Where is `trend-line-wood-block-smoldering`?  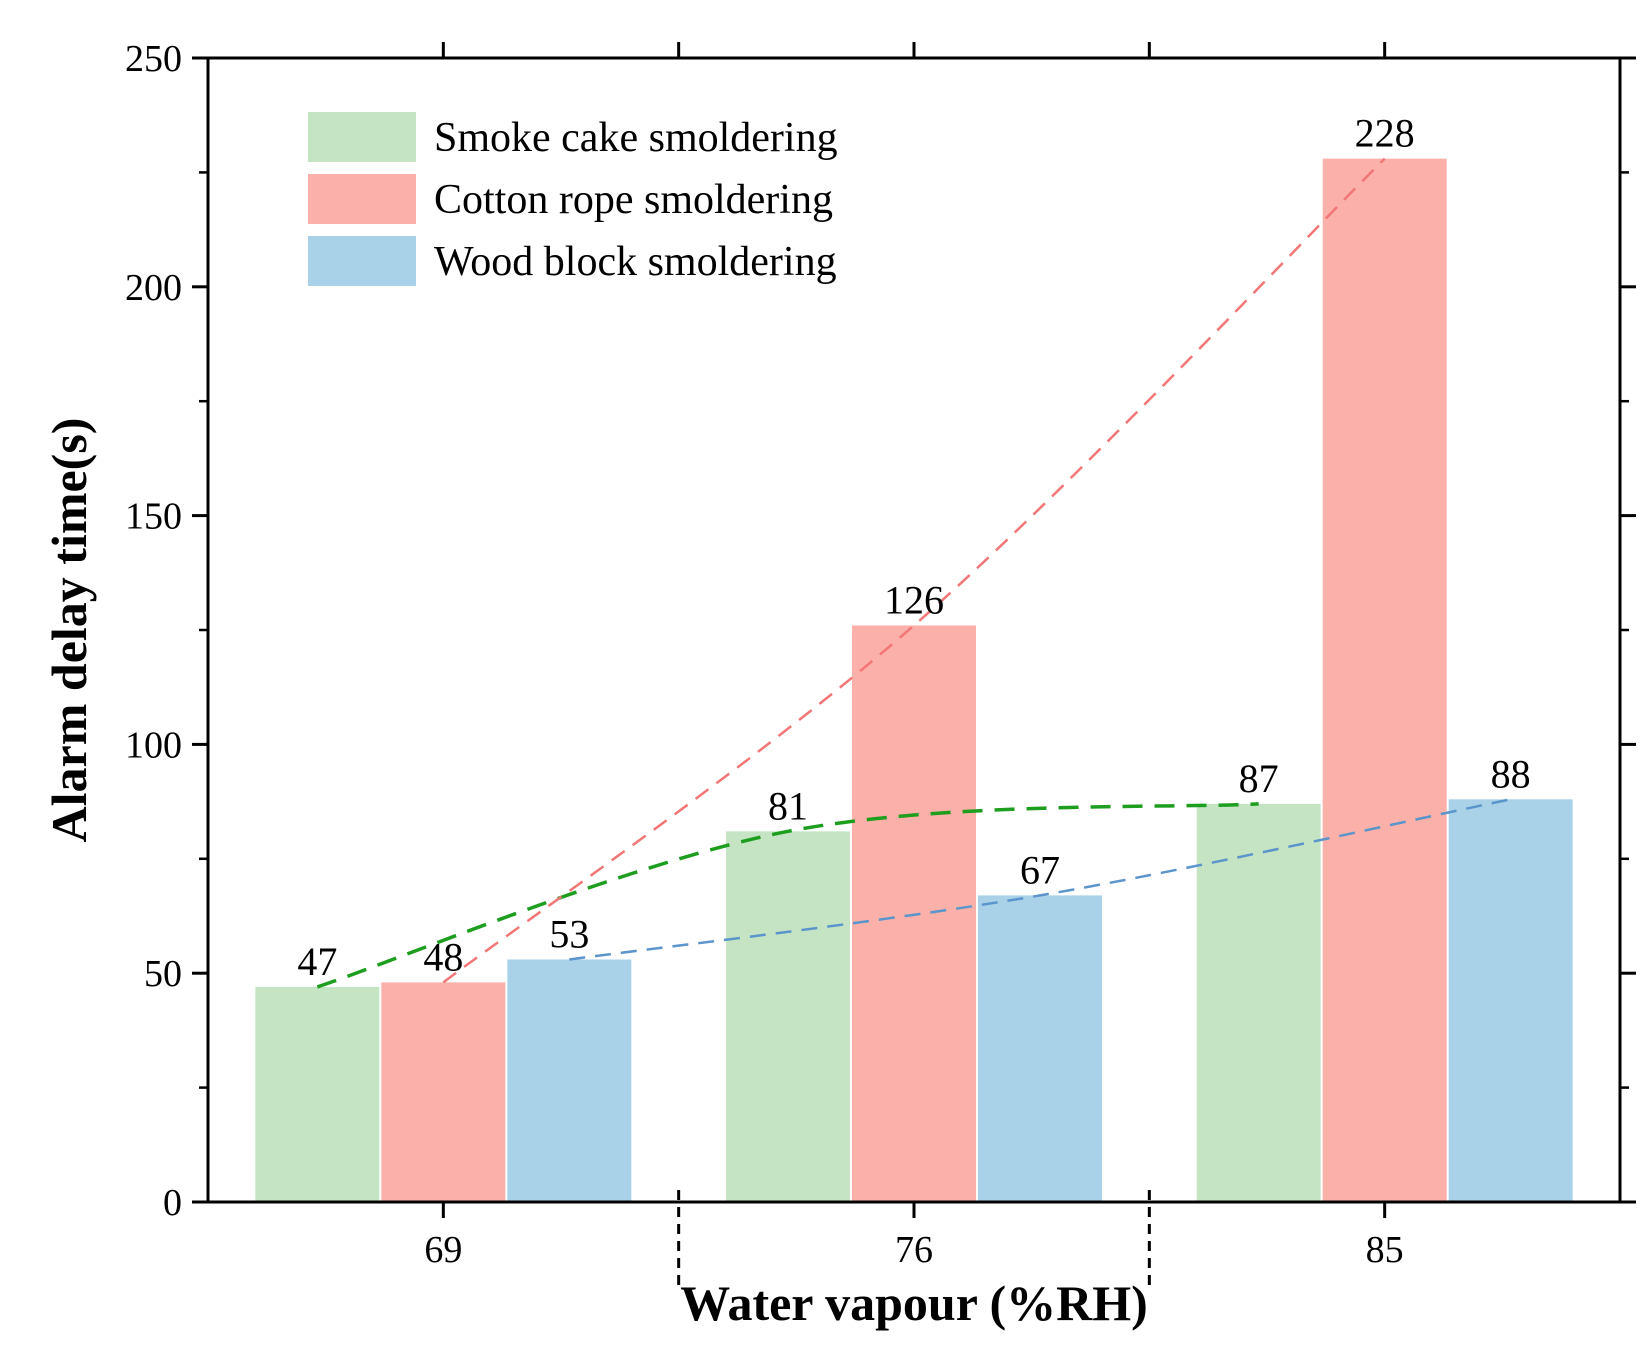
trend-line-wood-block-smoldering is located at coordinates (1040, 879).